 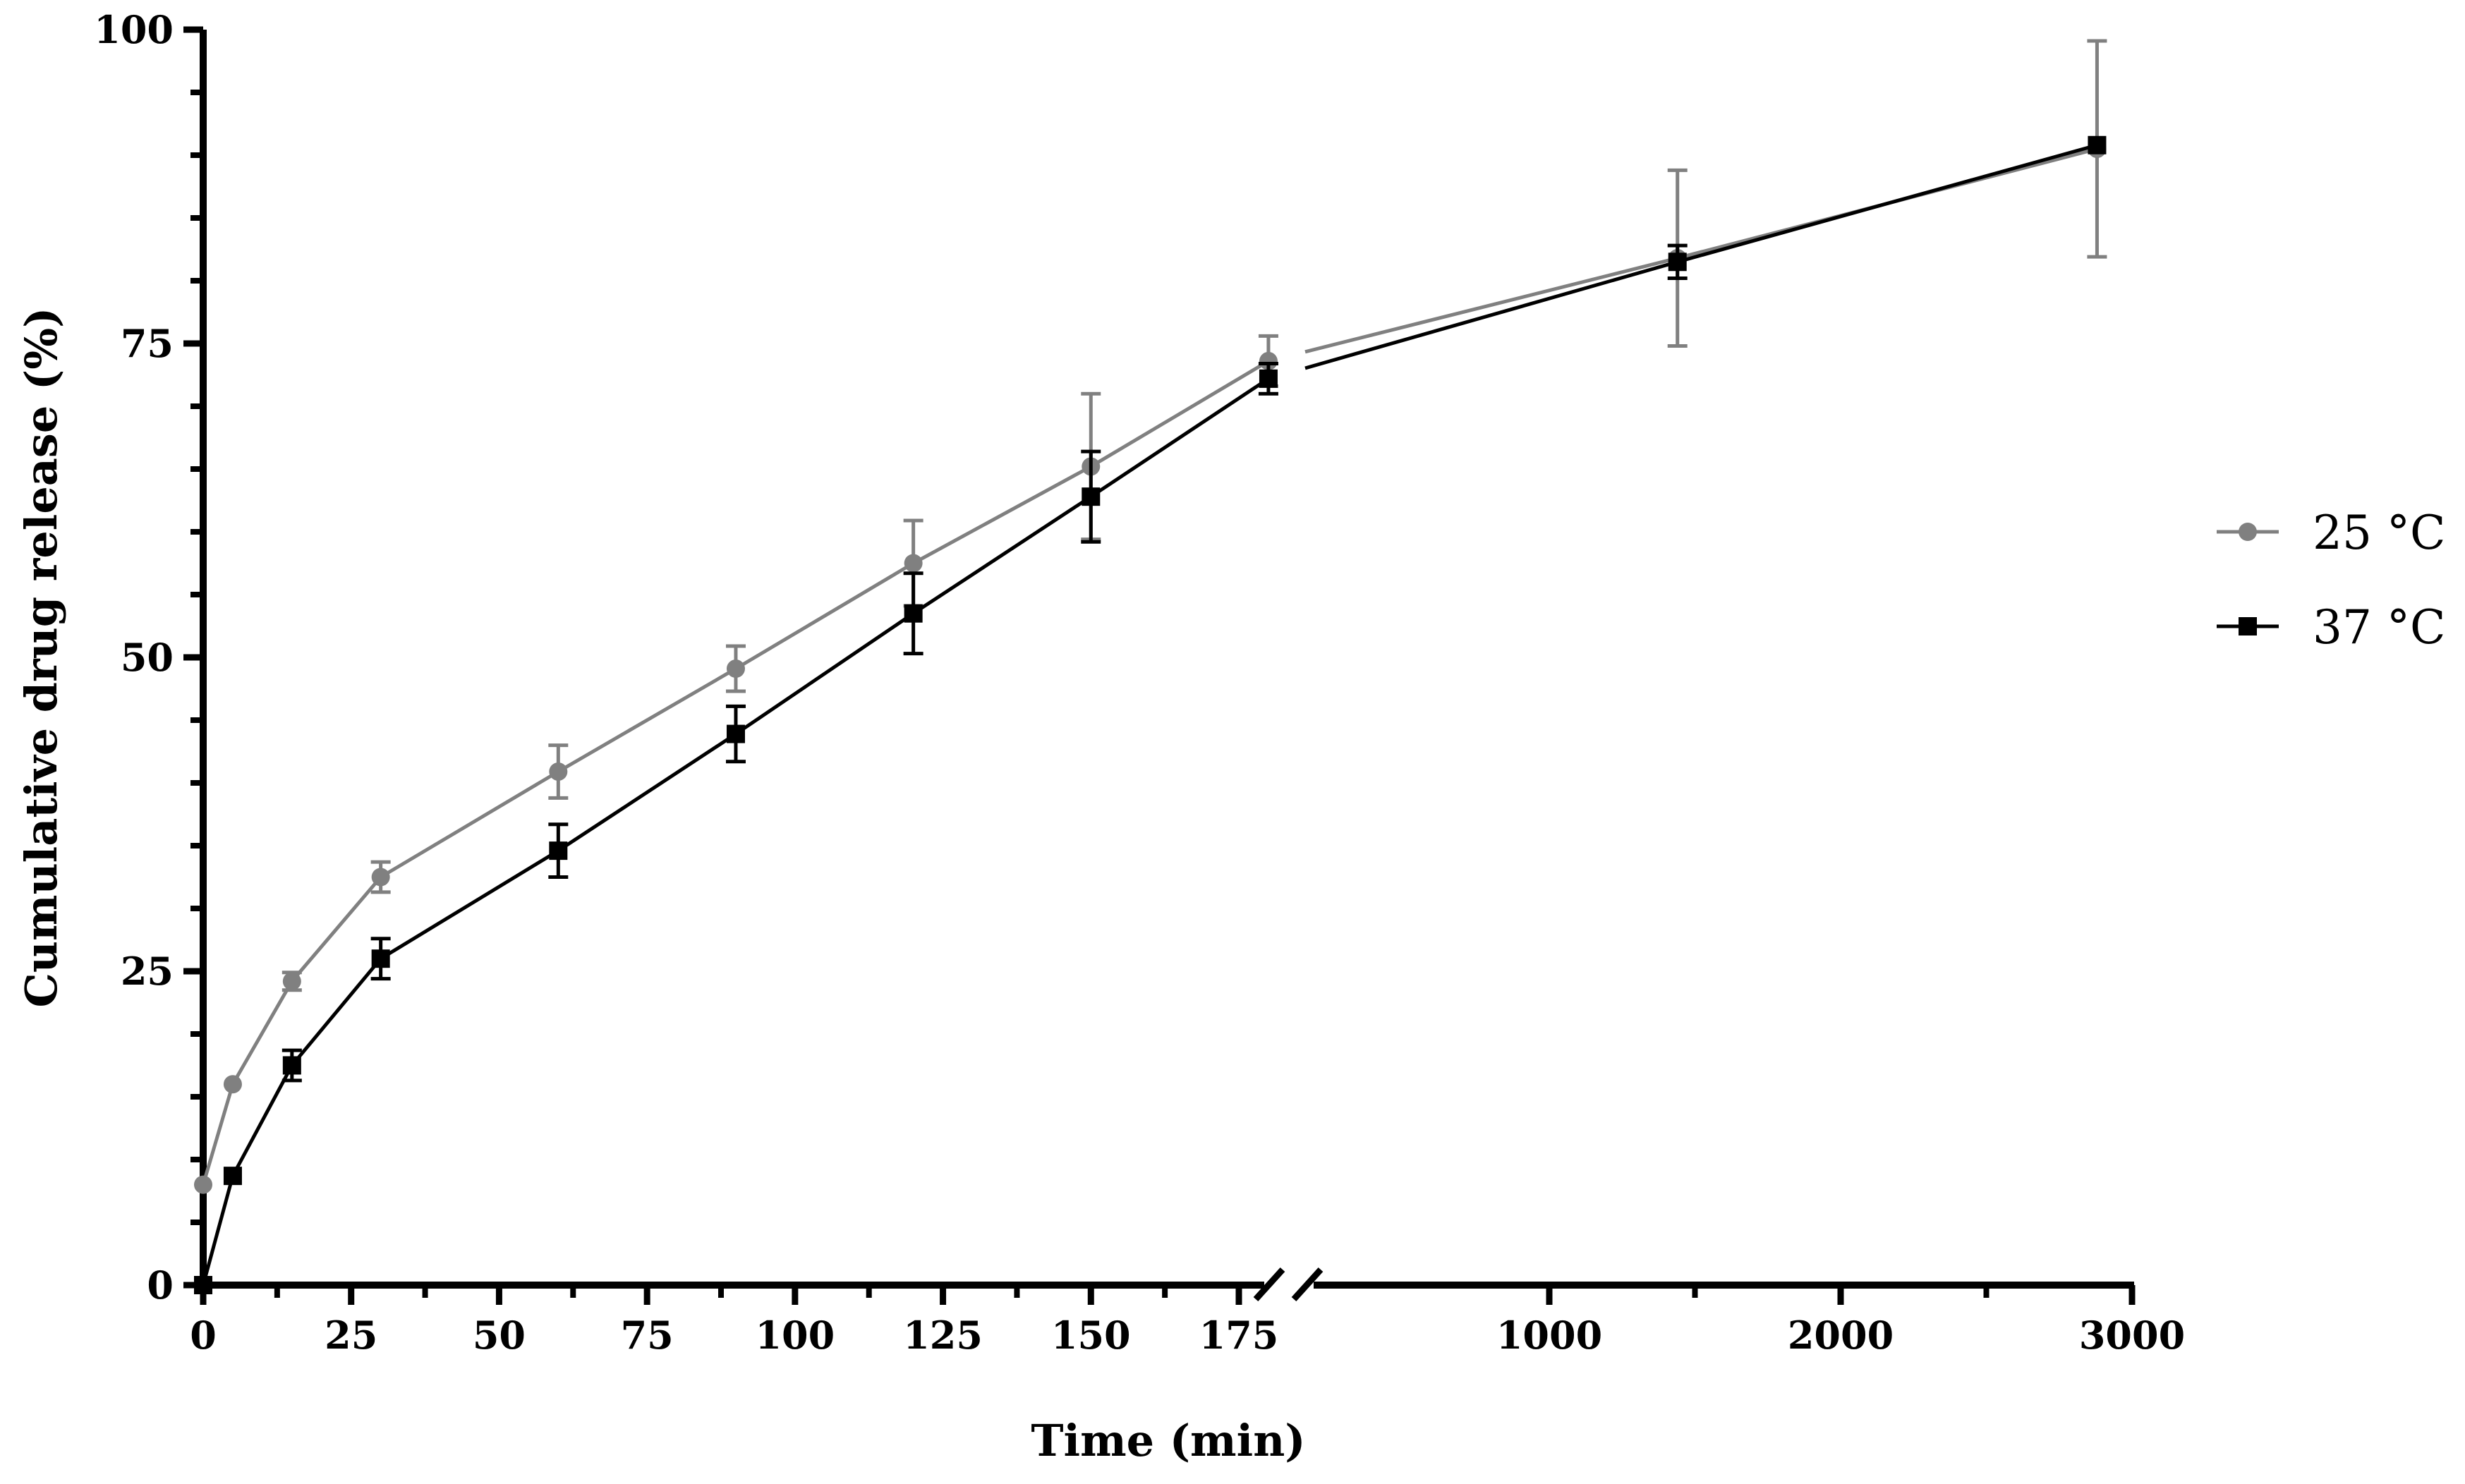 What do you see at coordinates (943, 1335) in the screenshot?
I see `x-tick-label: 125` at bounding box center [943, 1335].